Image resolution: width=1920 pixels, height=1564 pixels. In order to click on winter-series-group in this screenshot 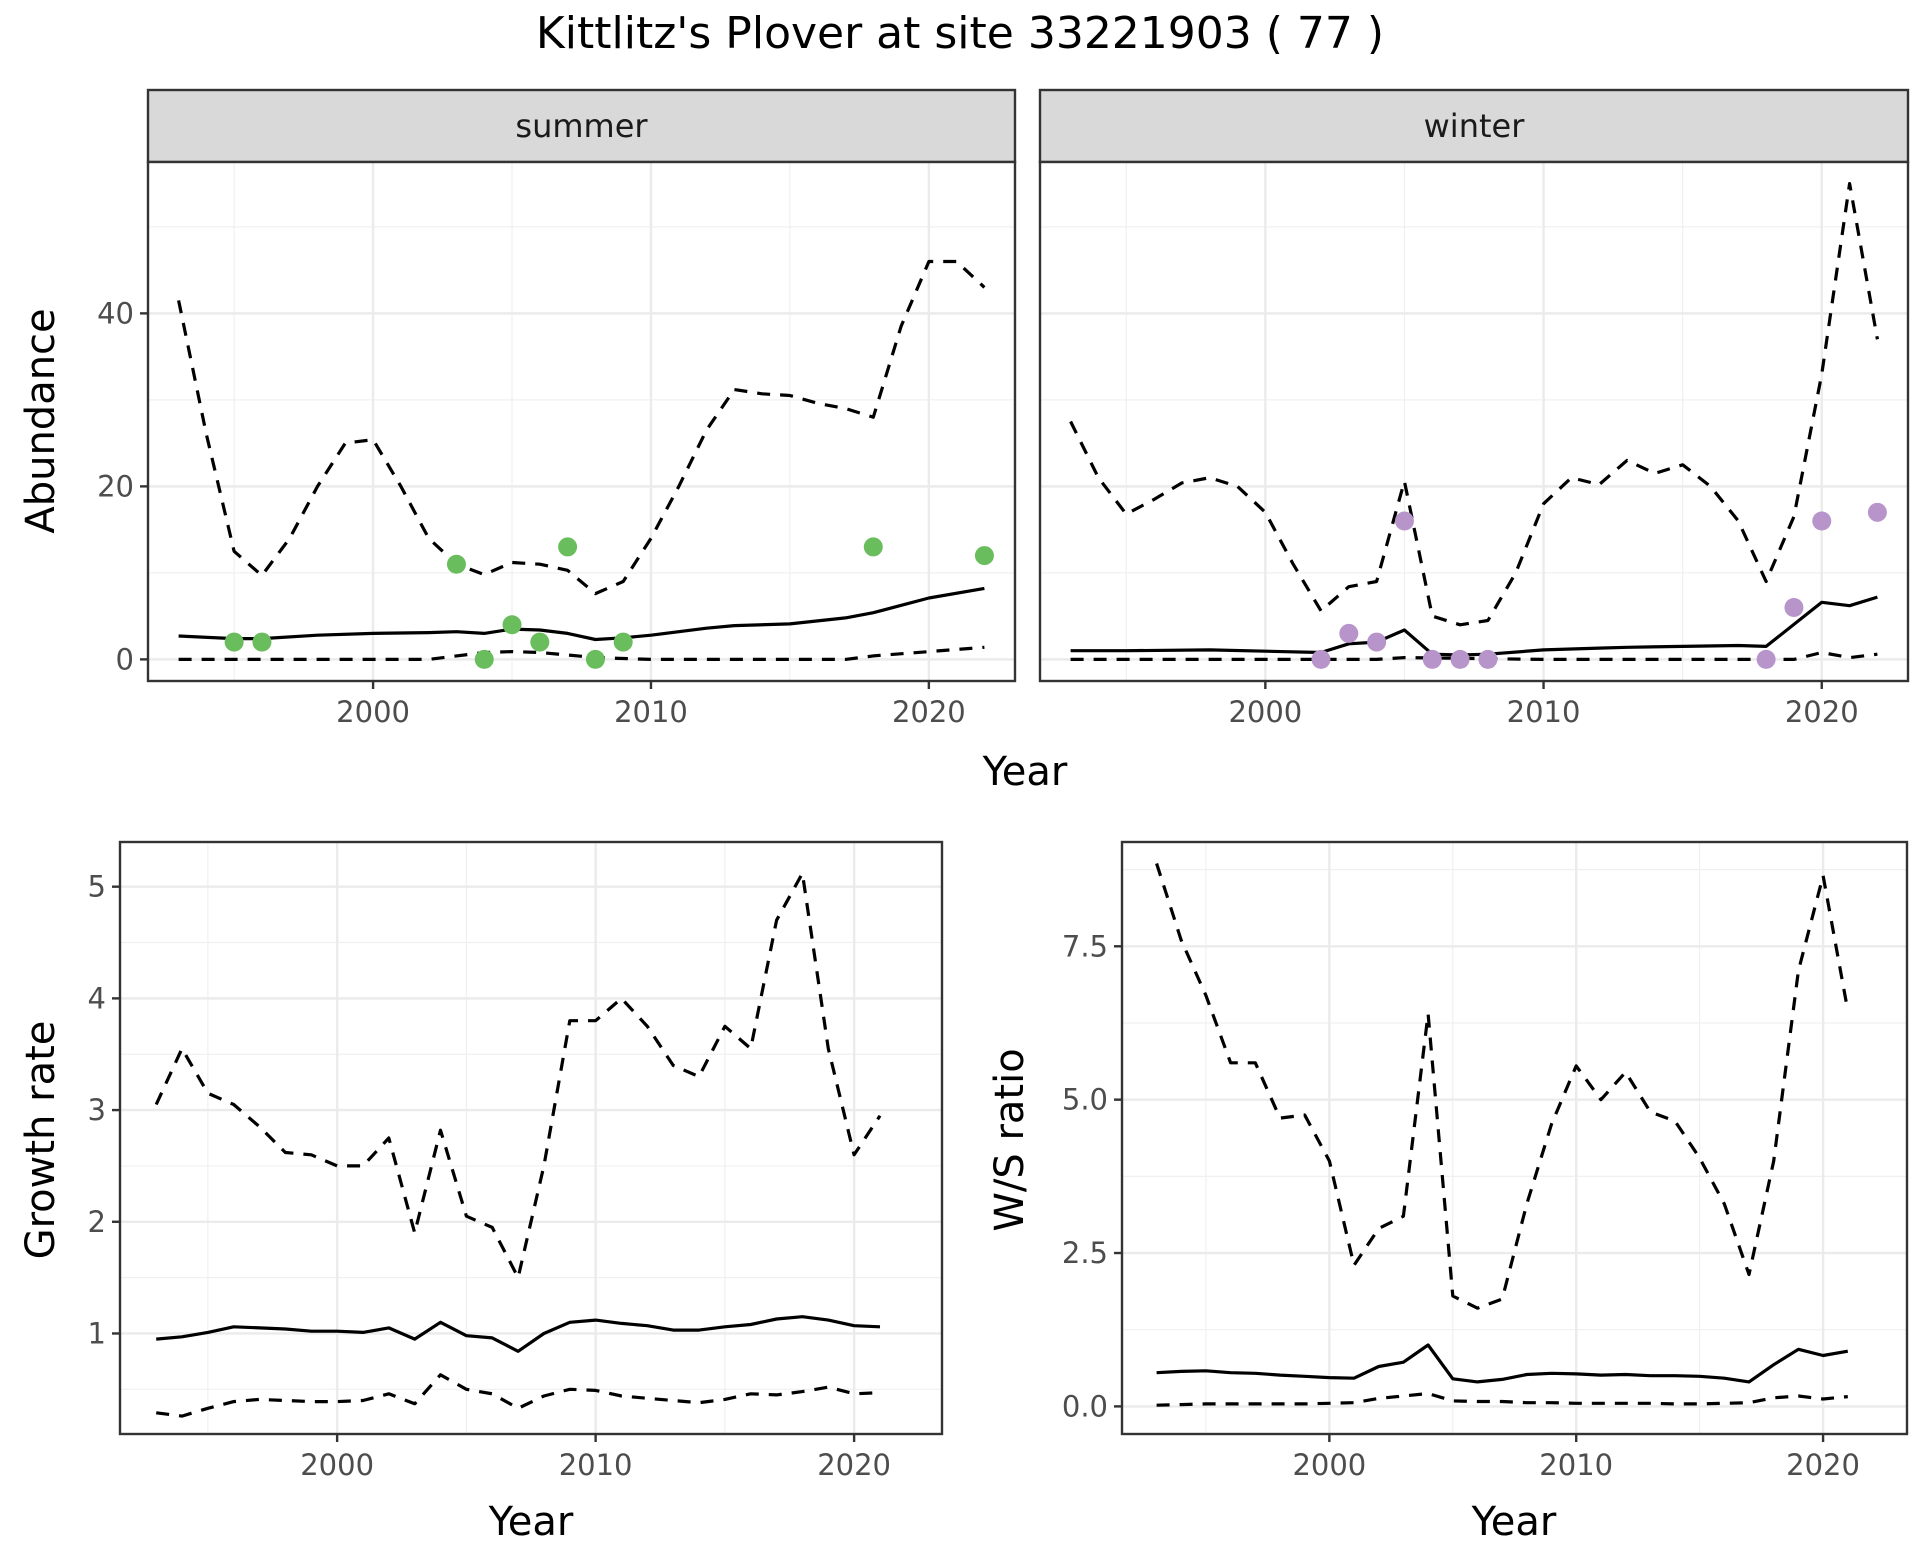, I will do `click(1478, 425)`.